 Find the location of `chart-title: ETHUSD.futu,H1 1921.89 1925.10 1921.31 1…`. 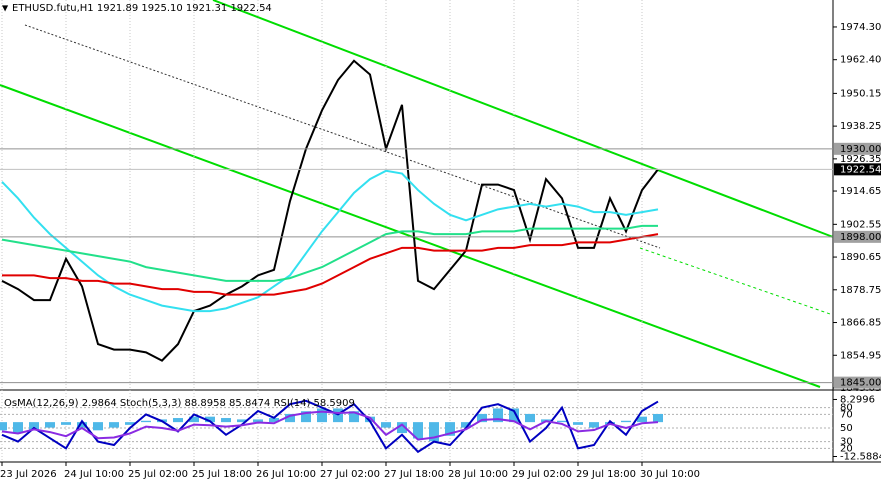

chart-title: ETHUSD.futu,H1 1921.89 1925.10 1921.31 1… is located at coordinates (142, 8).